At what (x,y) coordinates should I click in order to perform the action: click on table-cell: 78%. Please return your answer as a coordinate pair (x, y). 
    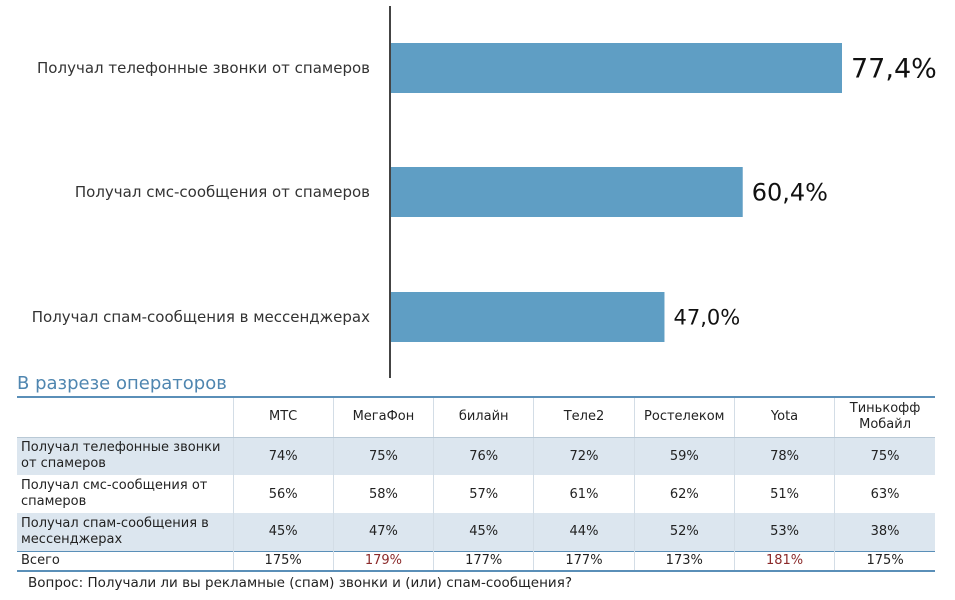
    Looking at the image, I should click on (784, 456).